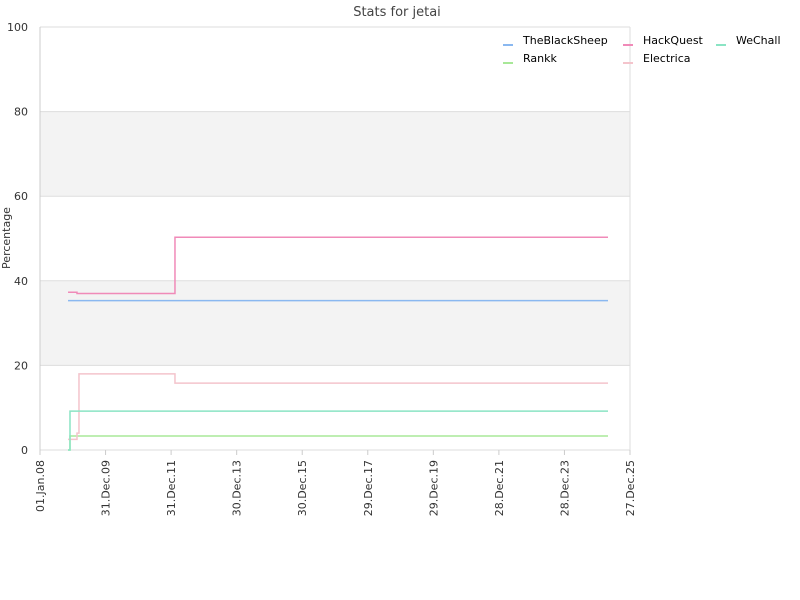 Image resolution: width=800 pixels, height=600 pixels. Describe the element at coordinates (21, 196) in the screenshot. I see `y-tick-label: 60` at that location.